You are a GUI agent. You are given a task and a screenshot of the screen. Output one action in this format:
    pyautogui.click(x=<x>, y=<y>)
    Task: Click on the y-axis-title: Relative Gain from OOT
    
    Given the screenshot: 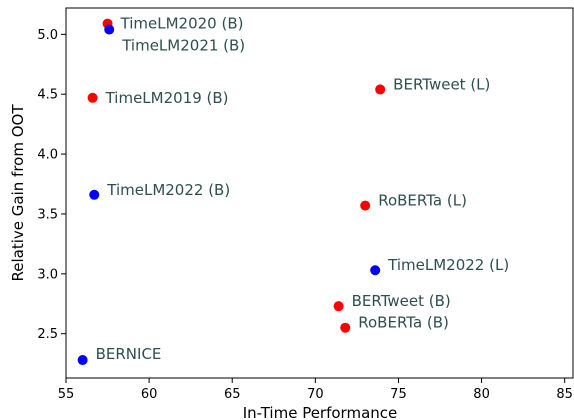 What is the action you would take?
    pyautogui.click(x=18, y=193)
    